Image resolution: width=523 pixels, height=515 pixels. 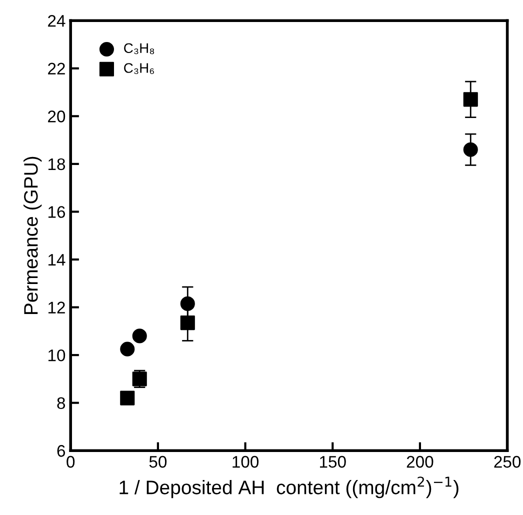 I want to click on y-tick-label: 24, so click(x=57, y=21).